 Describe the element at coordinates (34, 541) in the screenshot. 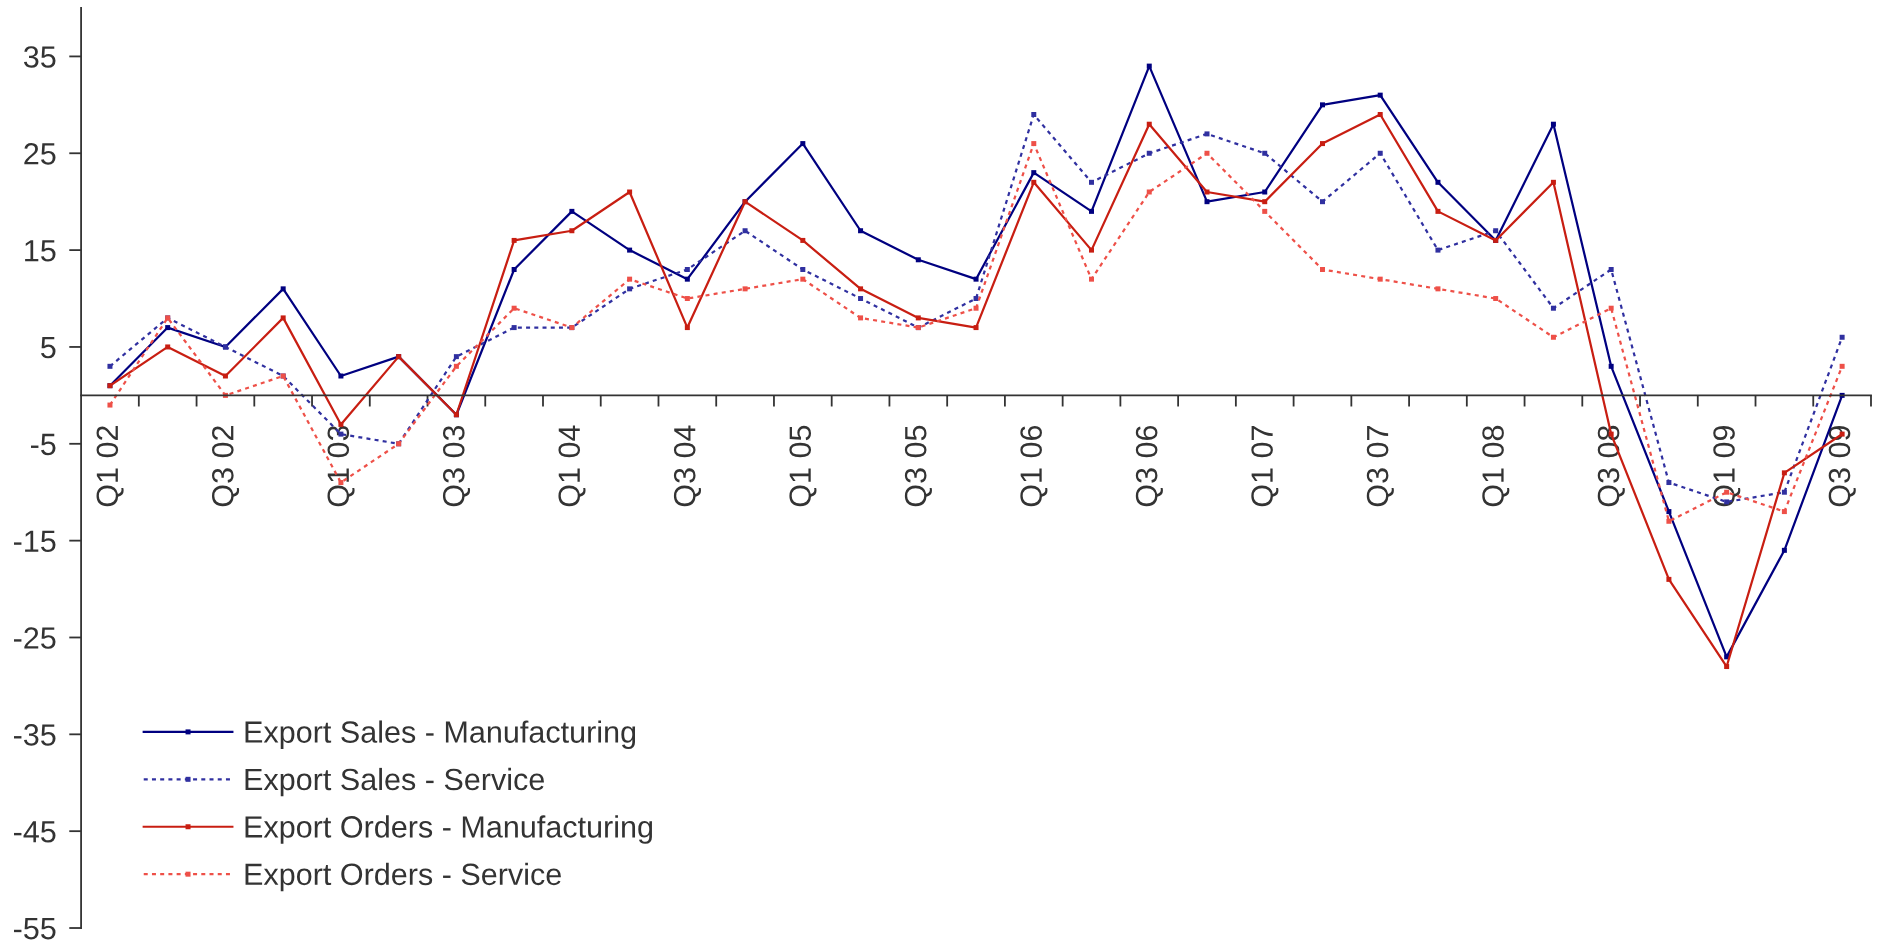

I see `y-tick-label: -15` at that location.